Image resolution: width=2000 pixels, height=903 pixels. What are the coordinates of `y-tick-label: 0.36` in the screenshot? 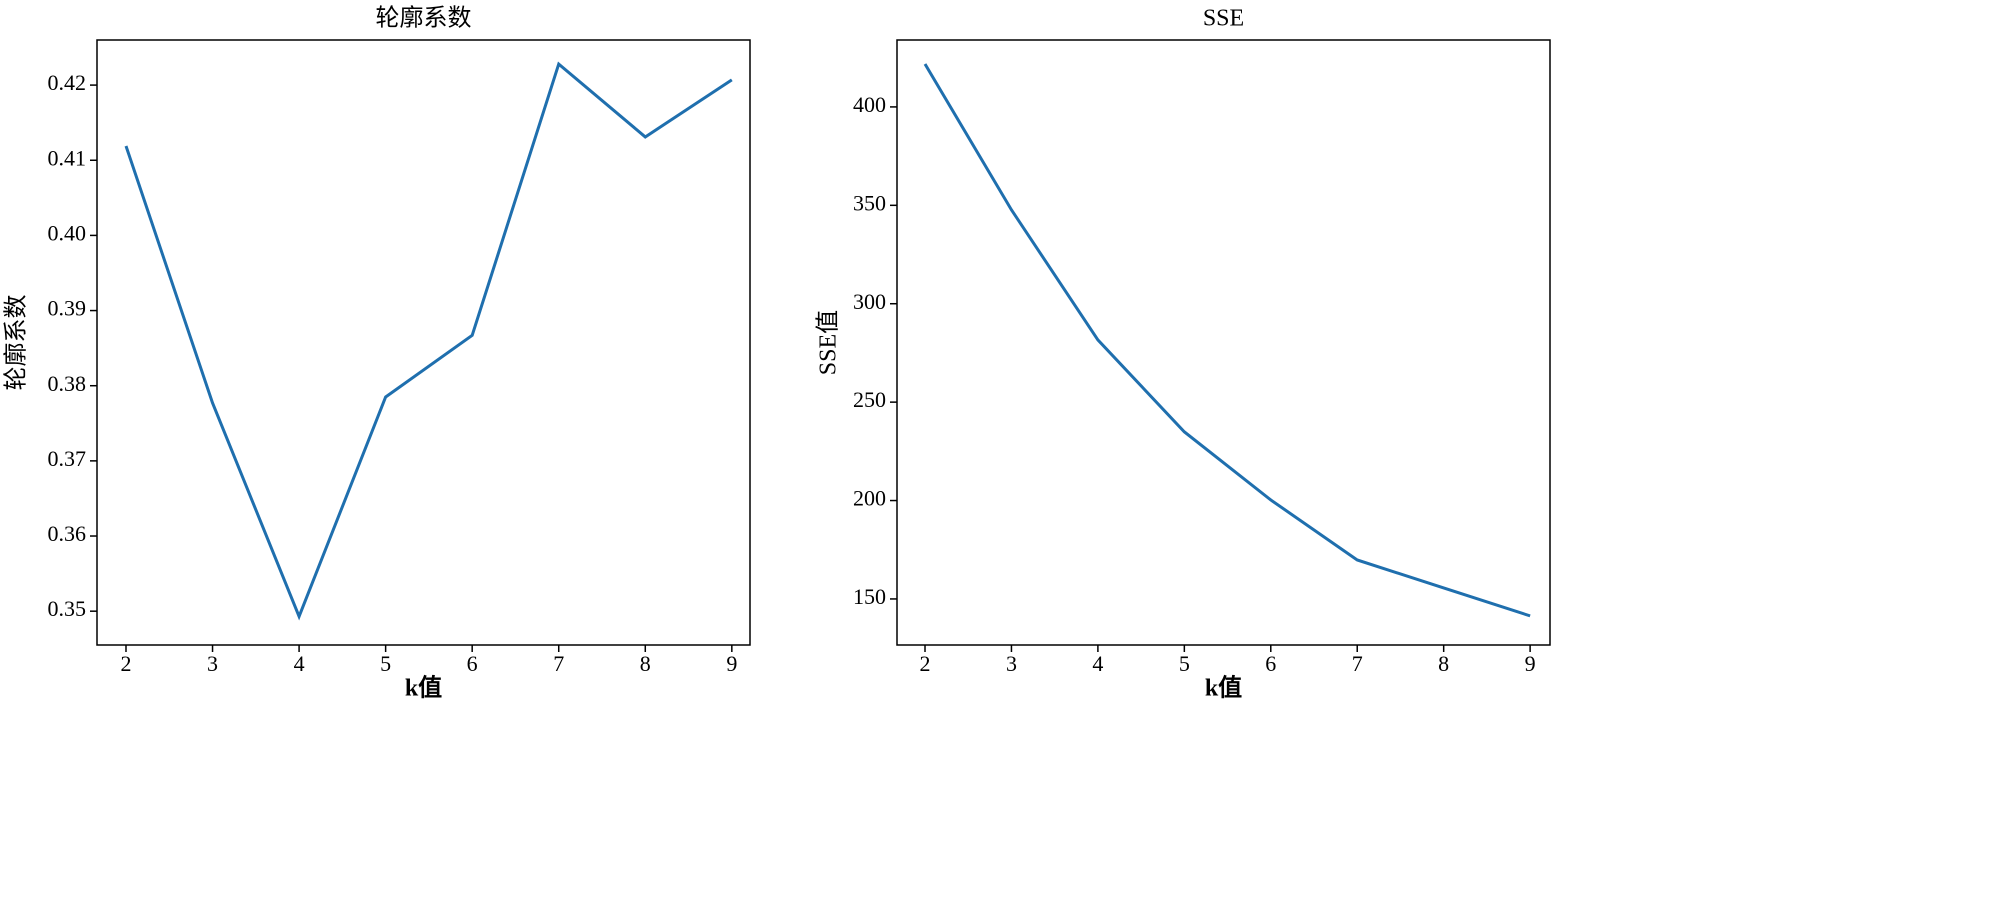 It's located at (67, 533).